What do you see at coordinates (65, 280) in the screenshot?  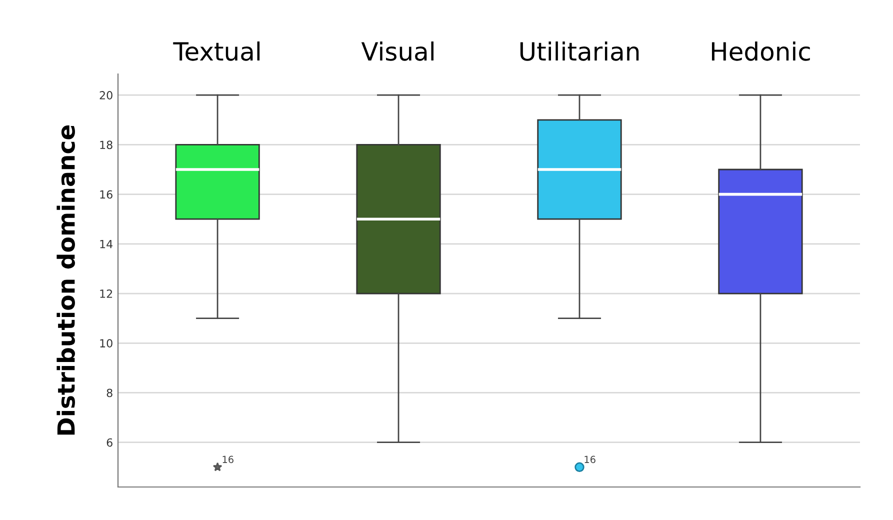 I see `y-axis-title: Distribution dominance` at bounding box center [65, 280].